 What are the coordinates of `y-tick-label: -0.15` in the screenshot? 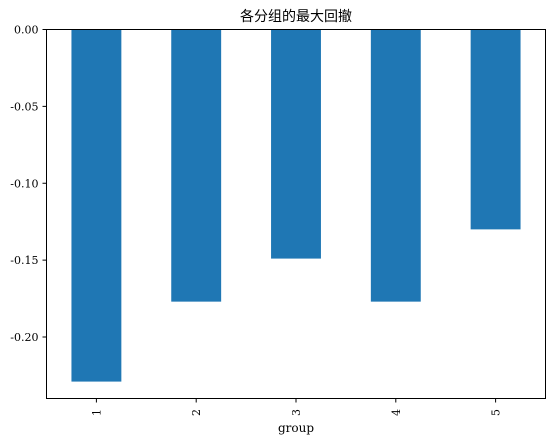 It's located at (24, 260).